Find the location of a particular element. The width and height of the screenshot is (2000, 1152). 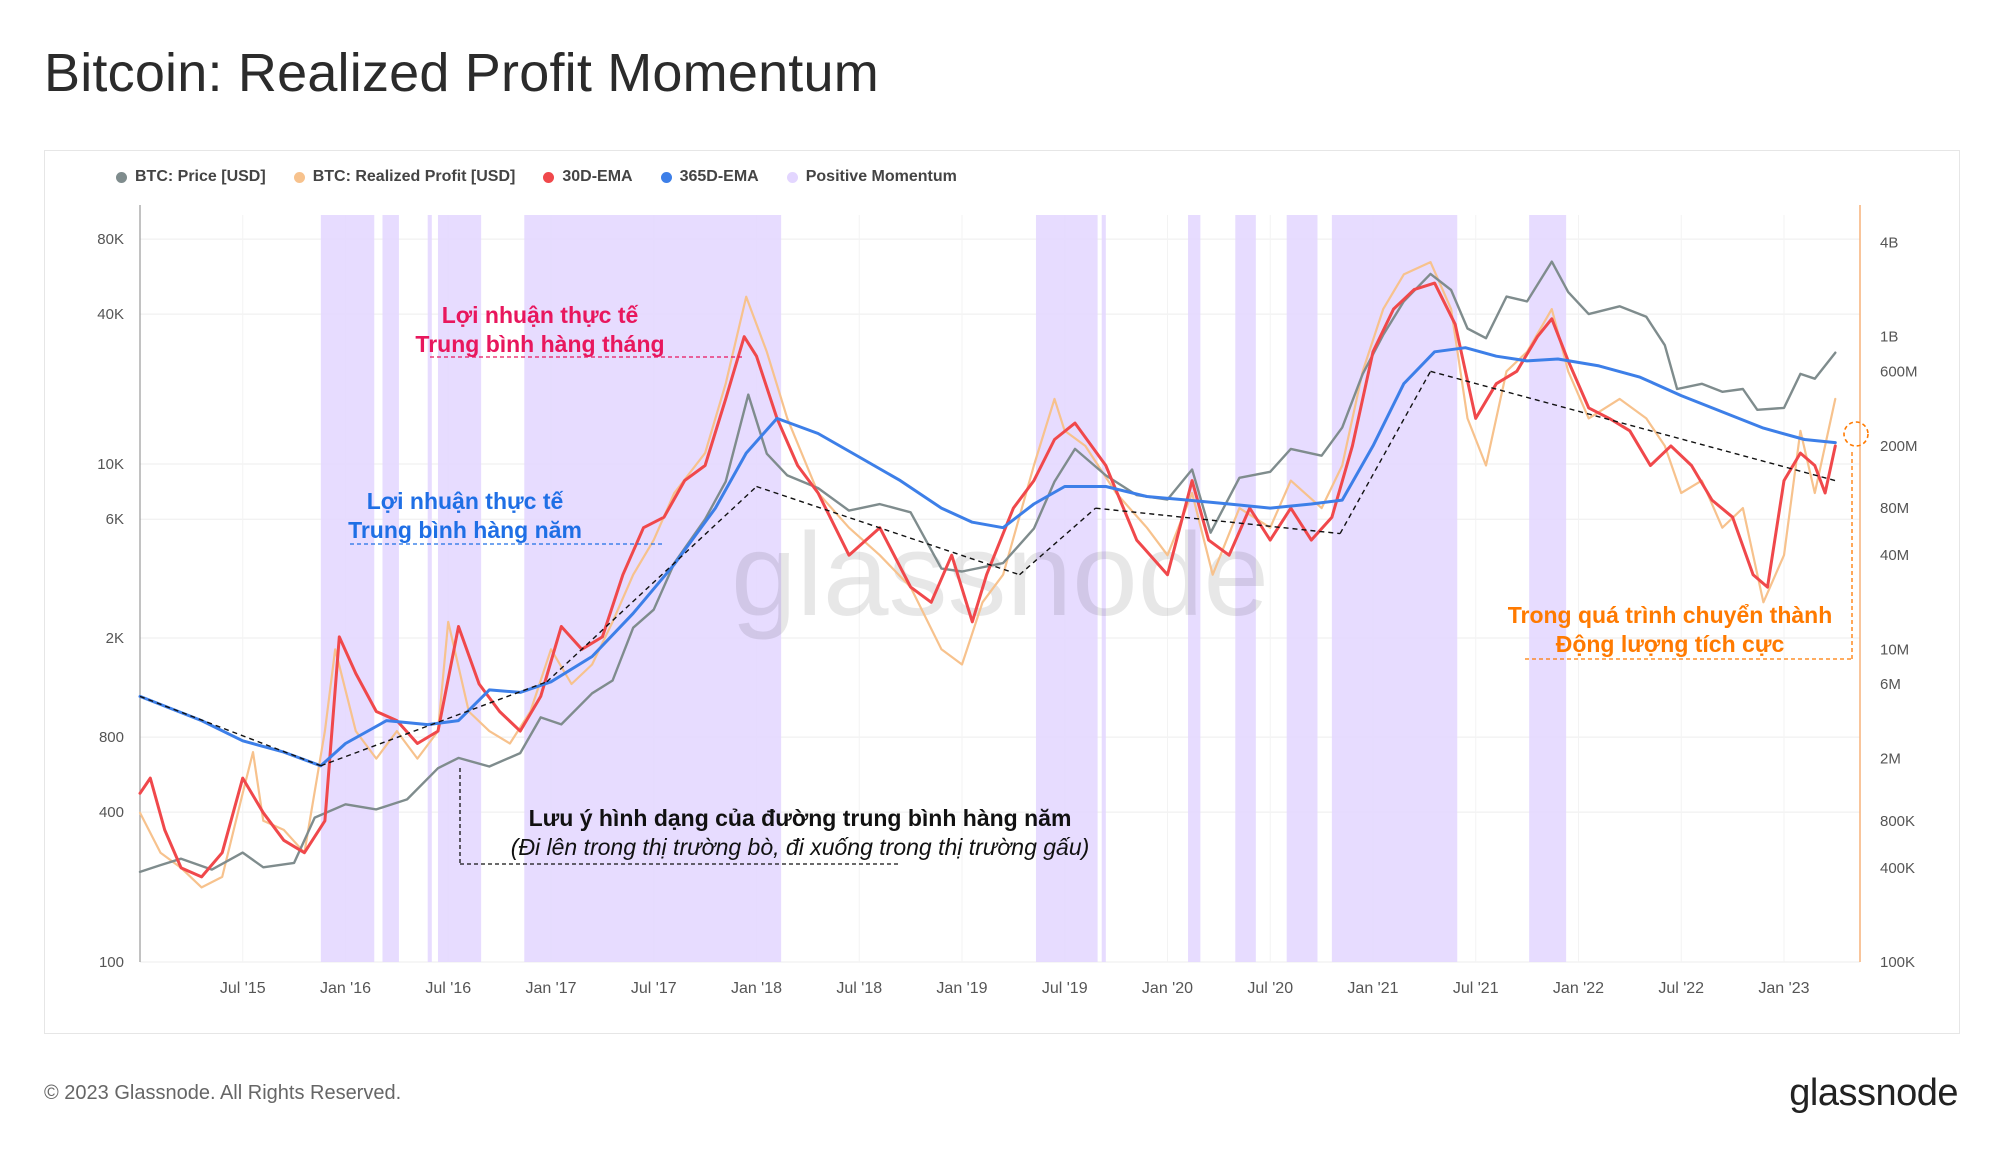

x-tick-label: Jul '15 is located at coordinates (243, 988).